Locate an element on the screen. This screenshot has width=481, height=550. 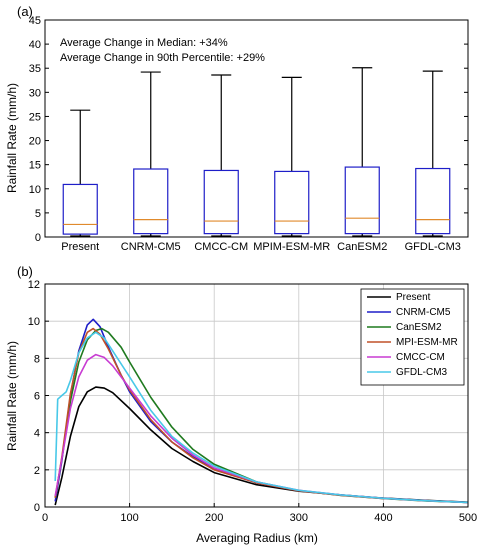
panel-b-x-tick-label: 0 is located at coordinates (45, 518).